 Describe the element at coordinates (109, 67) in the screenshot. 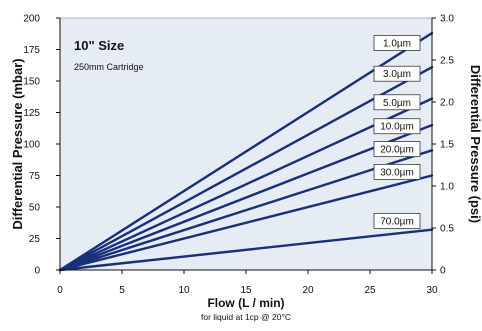

I see `chart-subtitle: 250mm Cartridge` at that location.